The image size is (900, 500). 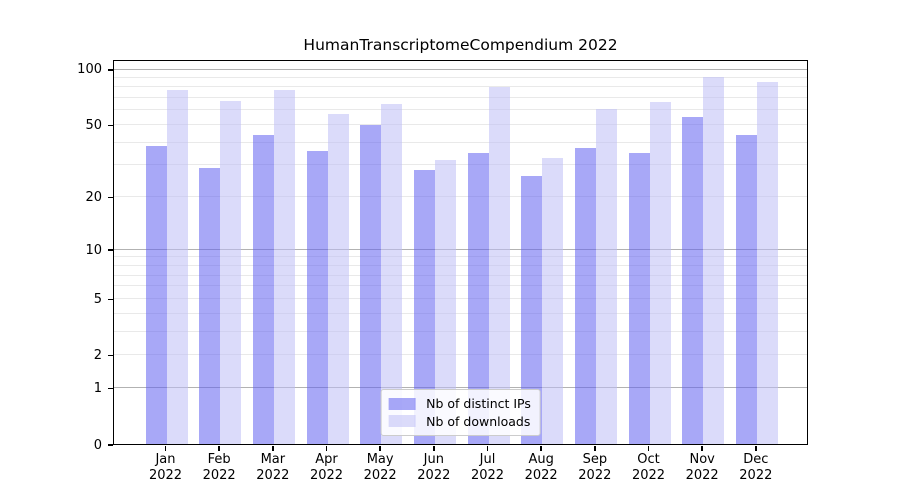 I want to click on bar-nb-of-distinct-ips-apr, so click(x=317, y=297).